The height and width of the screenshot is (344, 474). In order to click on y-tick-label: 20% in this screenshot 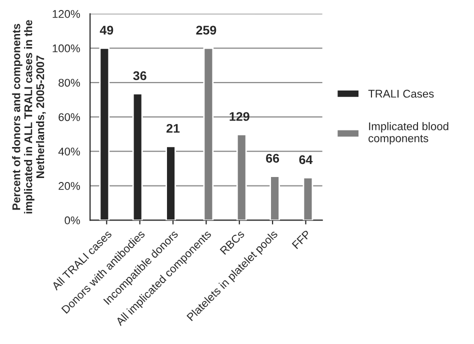, I will do `click(69, 186)`.